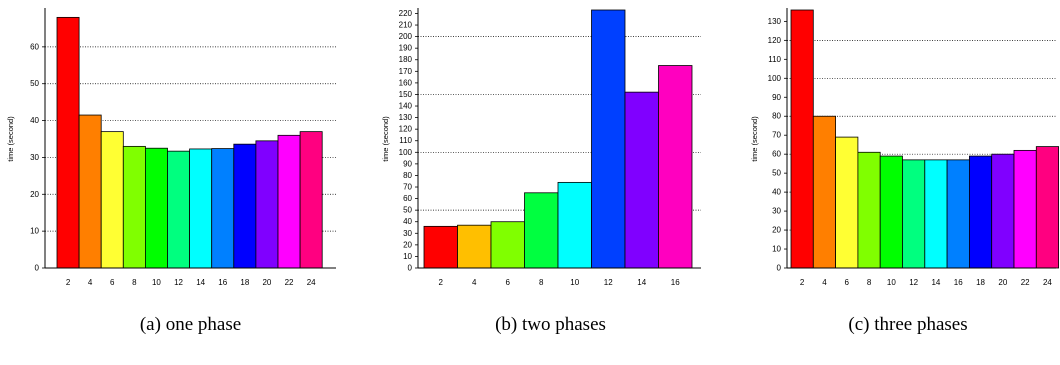 This screenshot has width=1060, height=365. Describe the element at coordinates (908, 324) in the screenshot. I see `caption-three-phases: (c) three phases` at that location.